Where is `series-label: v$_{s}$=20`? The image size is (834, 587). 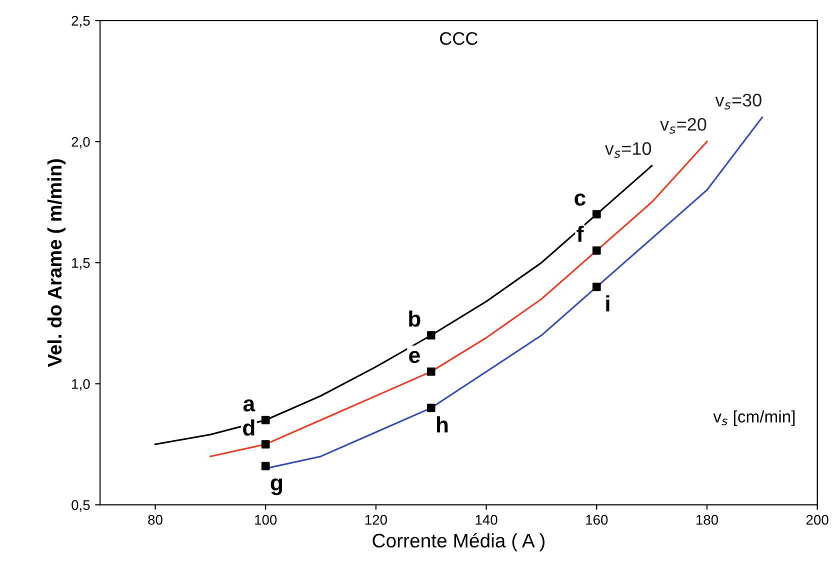
series-label: v$_{s}$=20 is located at coordinates (683, 126).